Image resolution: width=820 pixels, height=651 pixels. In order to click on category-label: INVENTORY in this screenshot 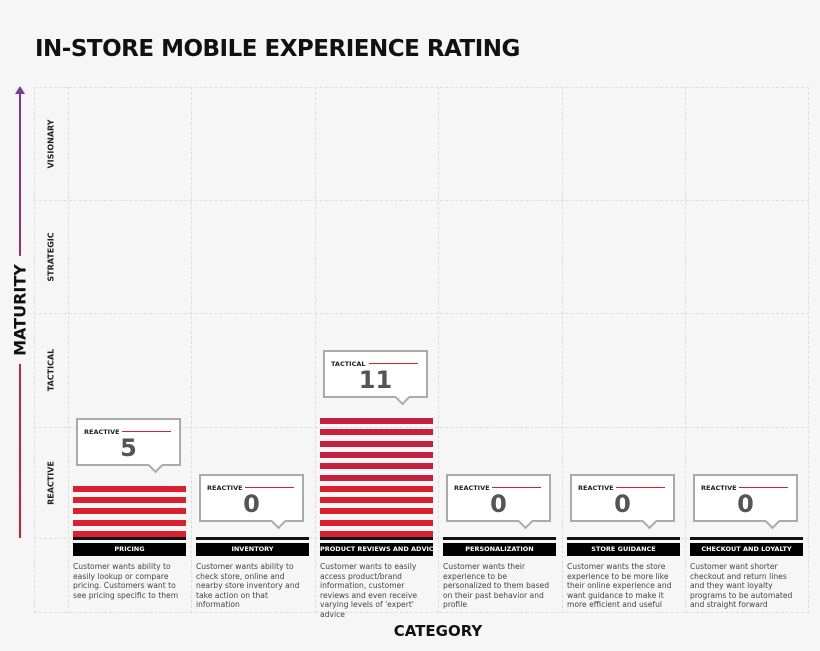, I will do `click(252, 549)`.